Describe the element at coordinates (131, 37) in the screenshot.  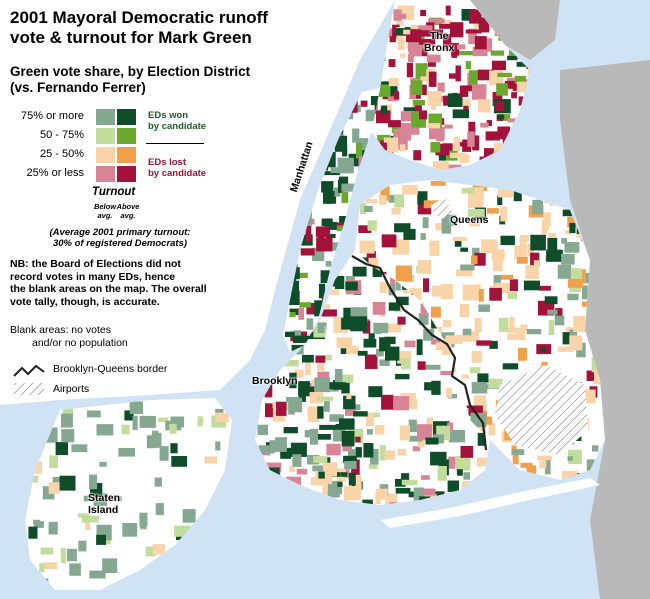
I see `title-line-2: vote & turnout for Mark Green` at that location.